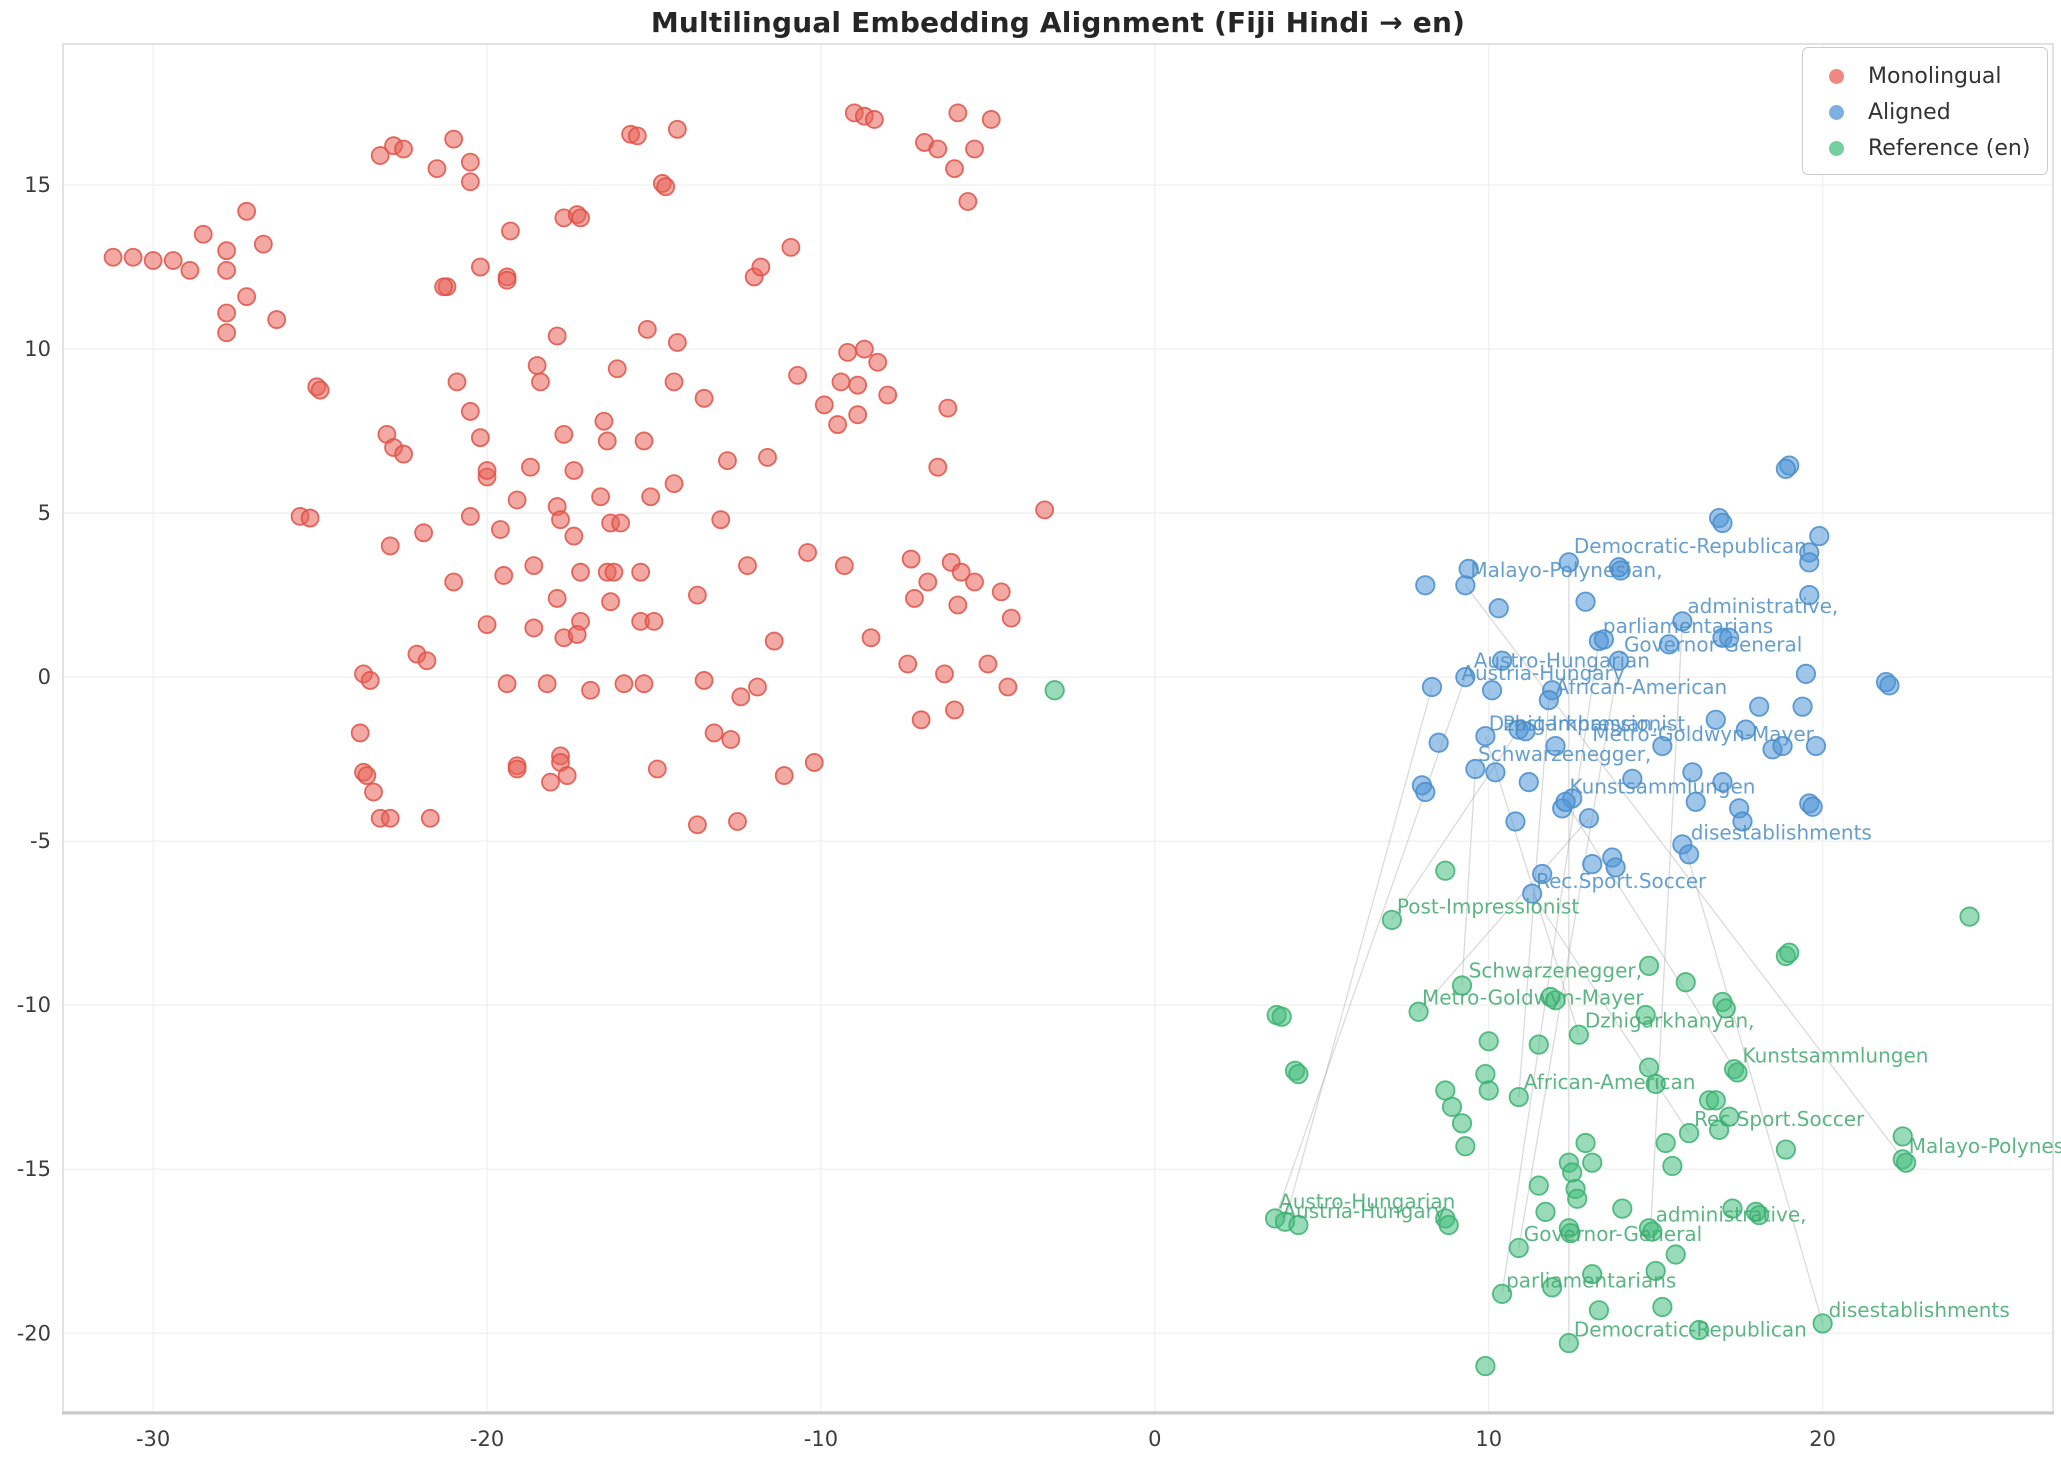 Image resolution: width=2061 pixels, height=1483 pixels. Describe the element at coordinates (44, 513) in the screenshot. I see `y-tick-label: 5` at that location.